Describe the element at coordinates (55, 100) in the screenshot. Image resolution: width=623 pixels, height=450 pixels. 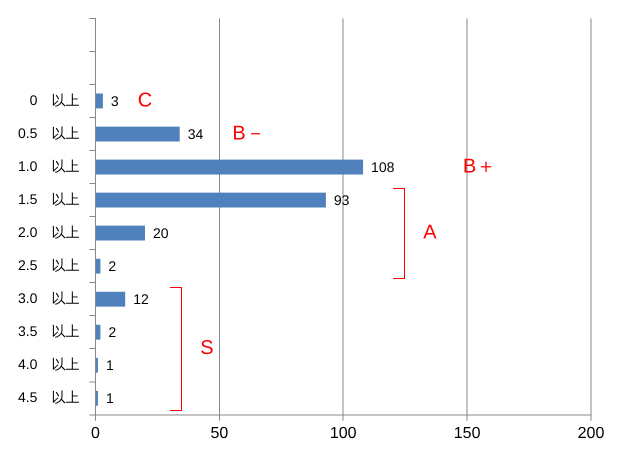
I see `y-tick-label: 0 以上` at that location.